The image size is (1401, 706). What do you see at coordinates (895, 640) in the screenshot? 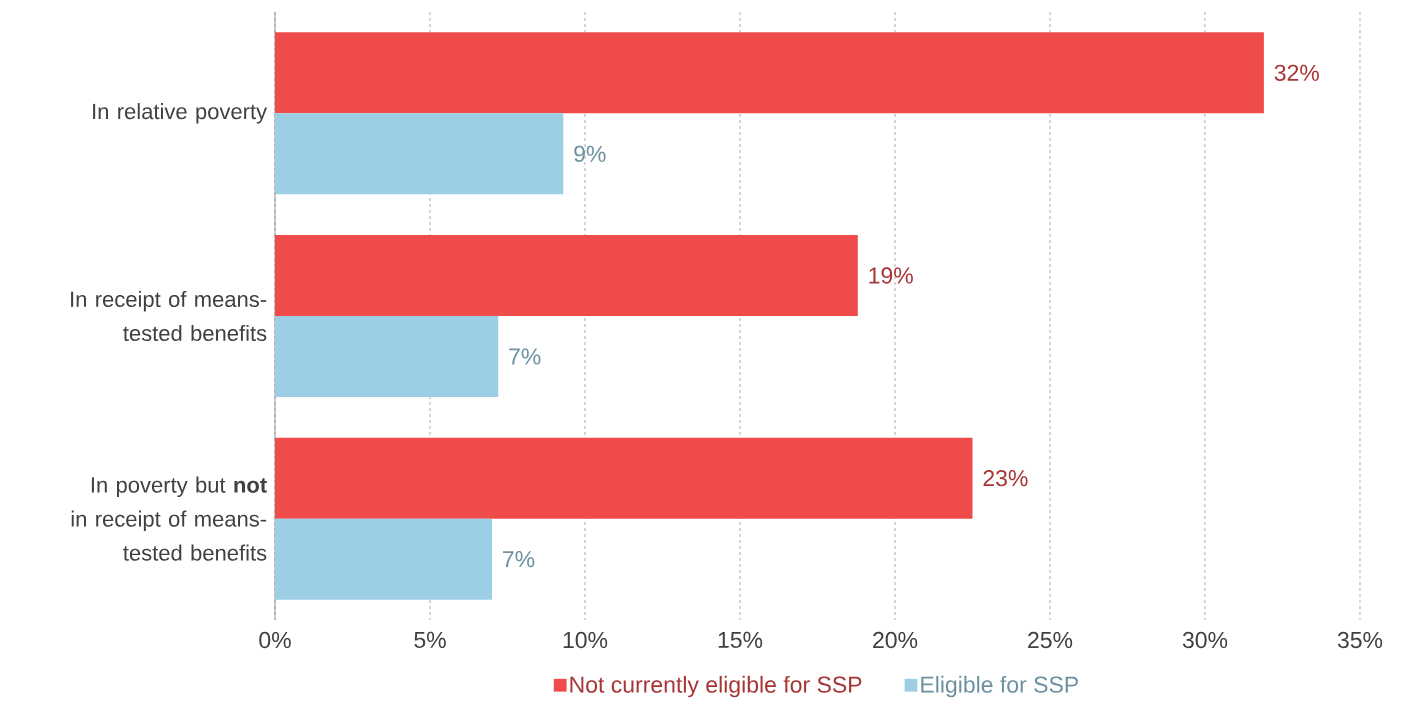
I see `x-tick-label: 20%` at bounding box center [895, 640].